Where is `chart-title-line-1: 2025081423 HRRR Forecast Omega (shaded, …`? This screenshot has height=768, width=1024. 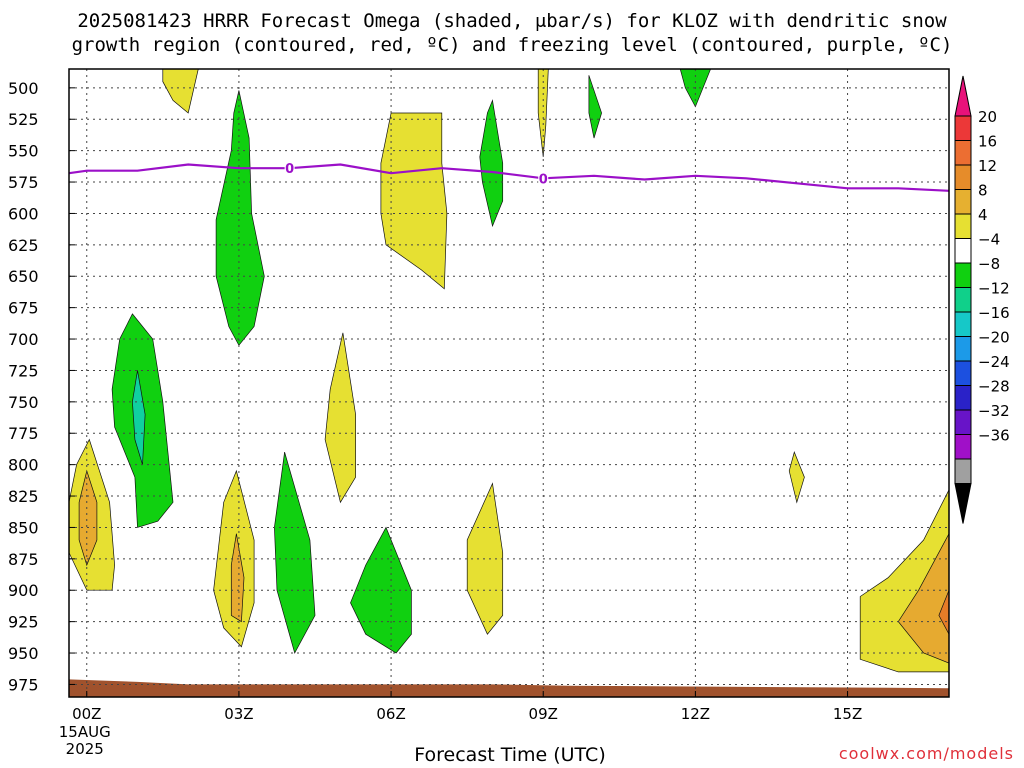
chart-title-line-1: 2025081423 HRRR Forecast Omega (shaded, … is located at coordinates (512, 21).